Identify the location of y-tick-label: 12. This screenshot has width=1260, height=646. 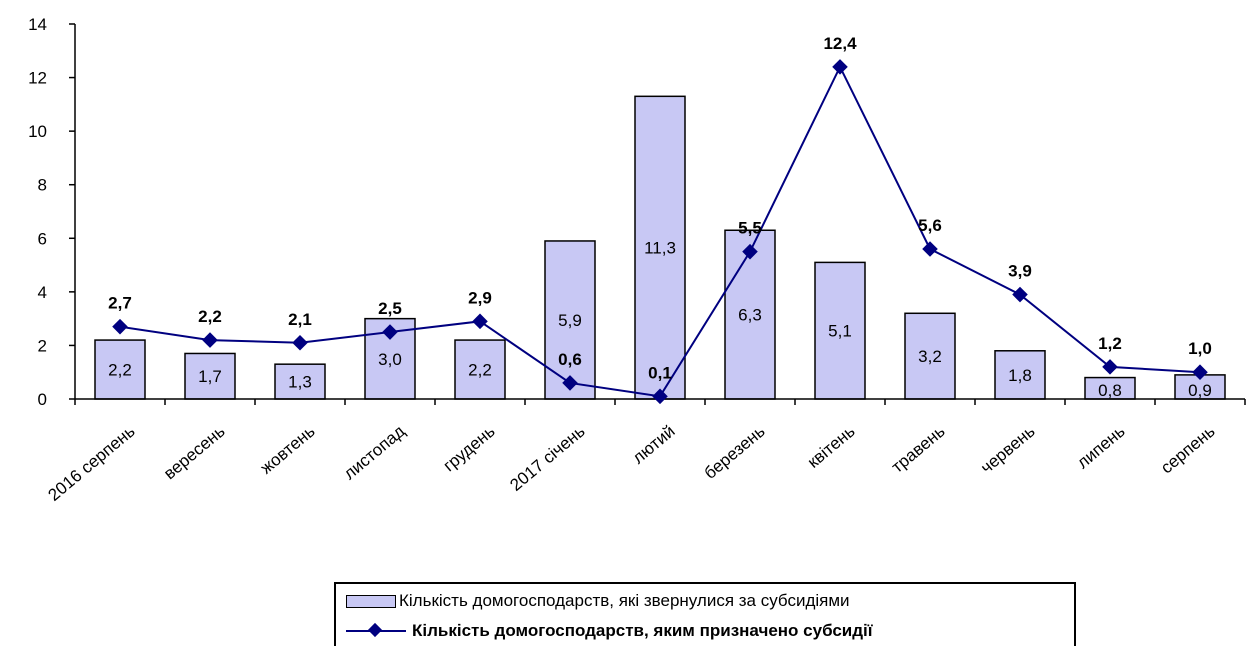
(37, 78).